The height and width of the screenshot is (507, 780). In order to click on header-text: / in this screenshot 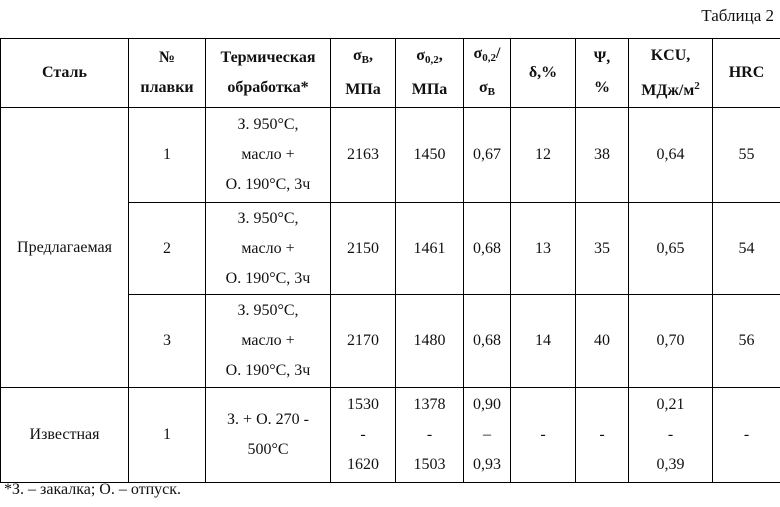, I will do `click(498, 53)`.